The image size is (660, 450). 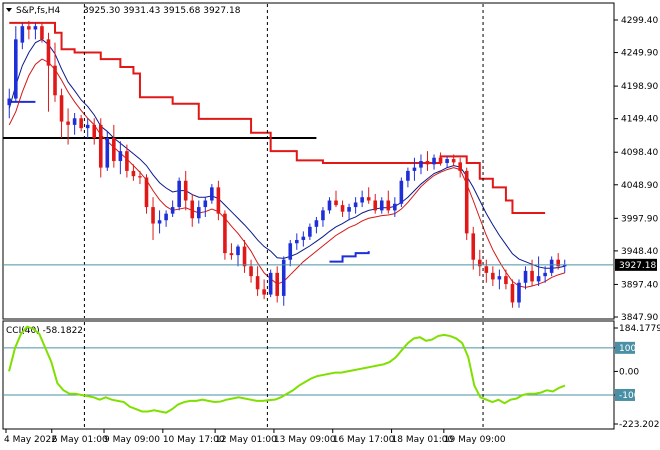 What do you see at coordinates (629, 396) in the screenshot?
I see `cci-tick-label: -100` at bounding box center [629, 396].